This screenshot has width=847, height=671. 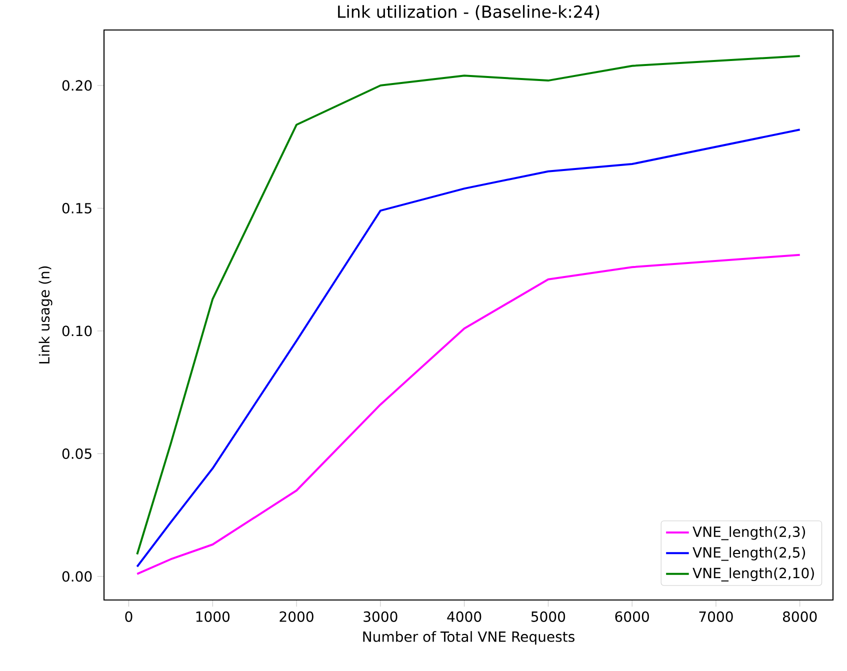 What do you see at coordinates (45, 315) in the screenshot?
I see `y-axis-title: Link usage (n)` at bounding box center [45, 315].